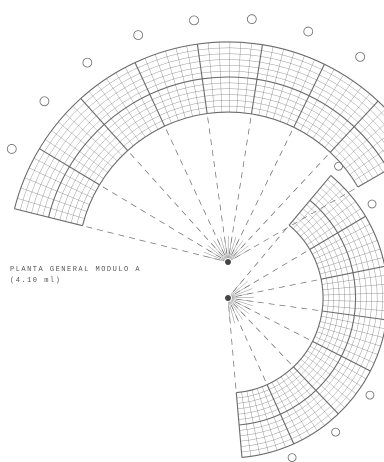 The height and width of the screenshot is (462, 384). I want to click on plan-subtitle: (4.10 ml), so click(36, 281).